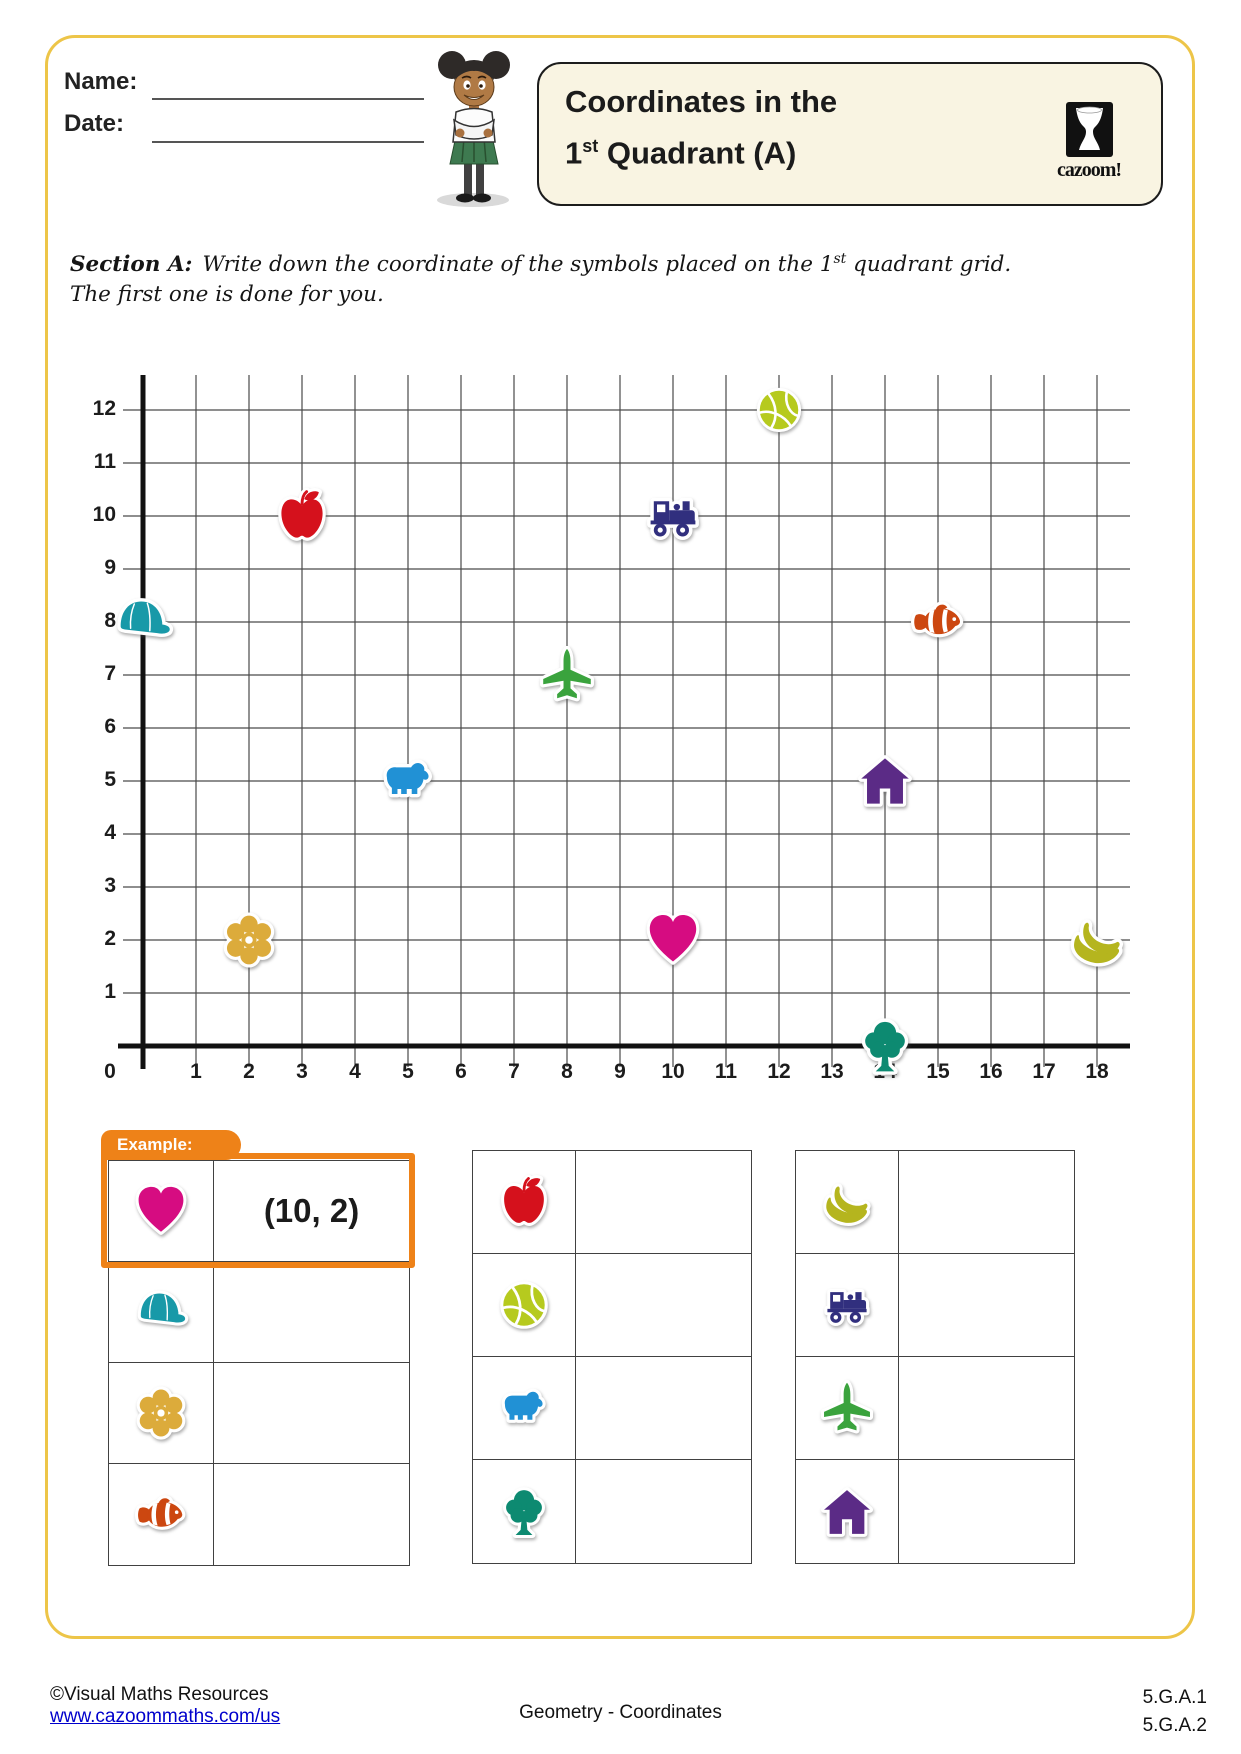 The height and width of the screenshot is (1754, 1241). Describe the element at coordinates (620, 1712) in the screenshot. I see `footer-topic: Geometry - Coordinates` at that location.